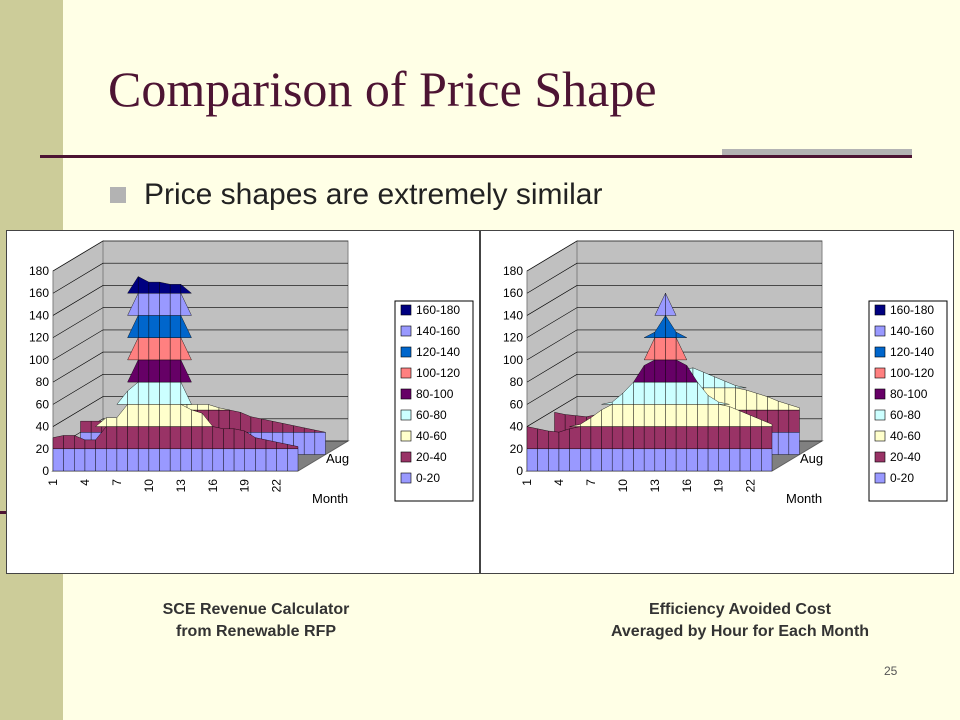 Image resolution: width=960 pixels, height=720 pixels. I want to click on caption-efficiency-line1: Efficiency Avoided Cost, so click(740, 609).